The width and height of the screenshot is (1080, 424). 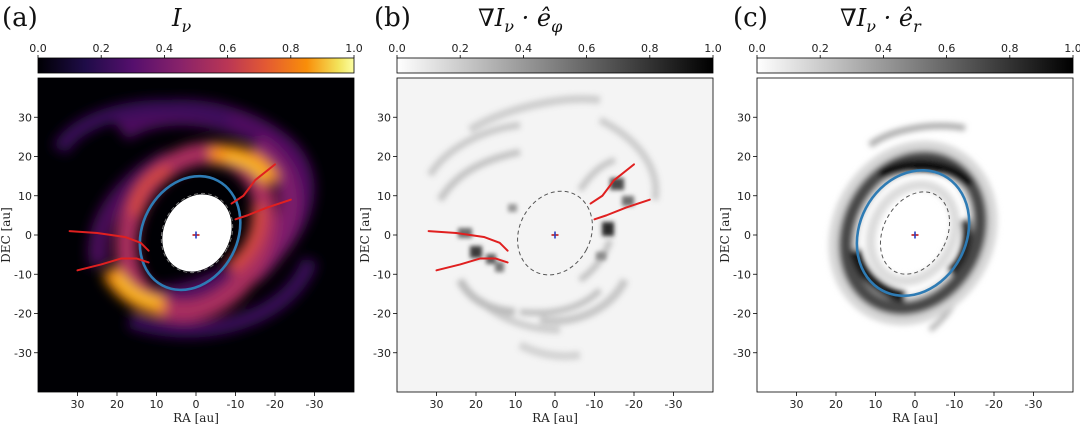 I want to click on title-a: Iν, so click(x=181, y=20).